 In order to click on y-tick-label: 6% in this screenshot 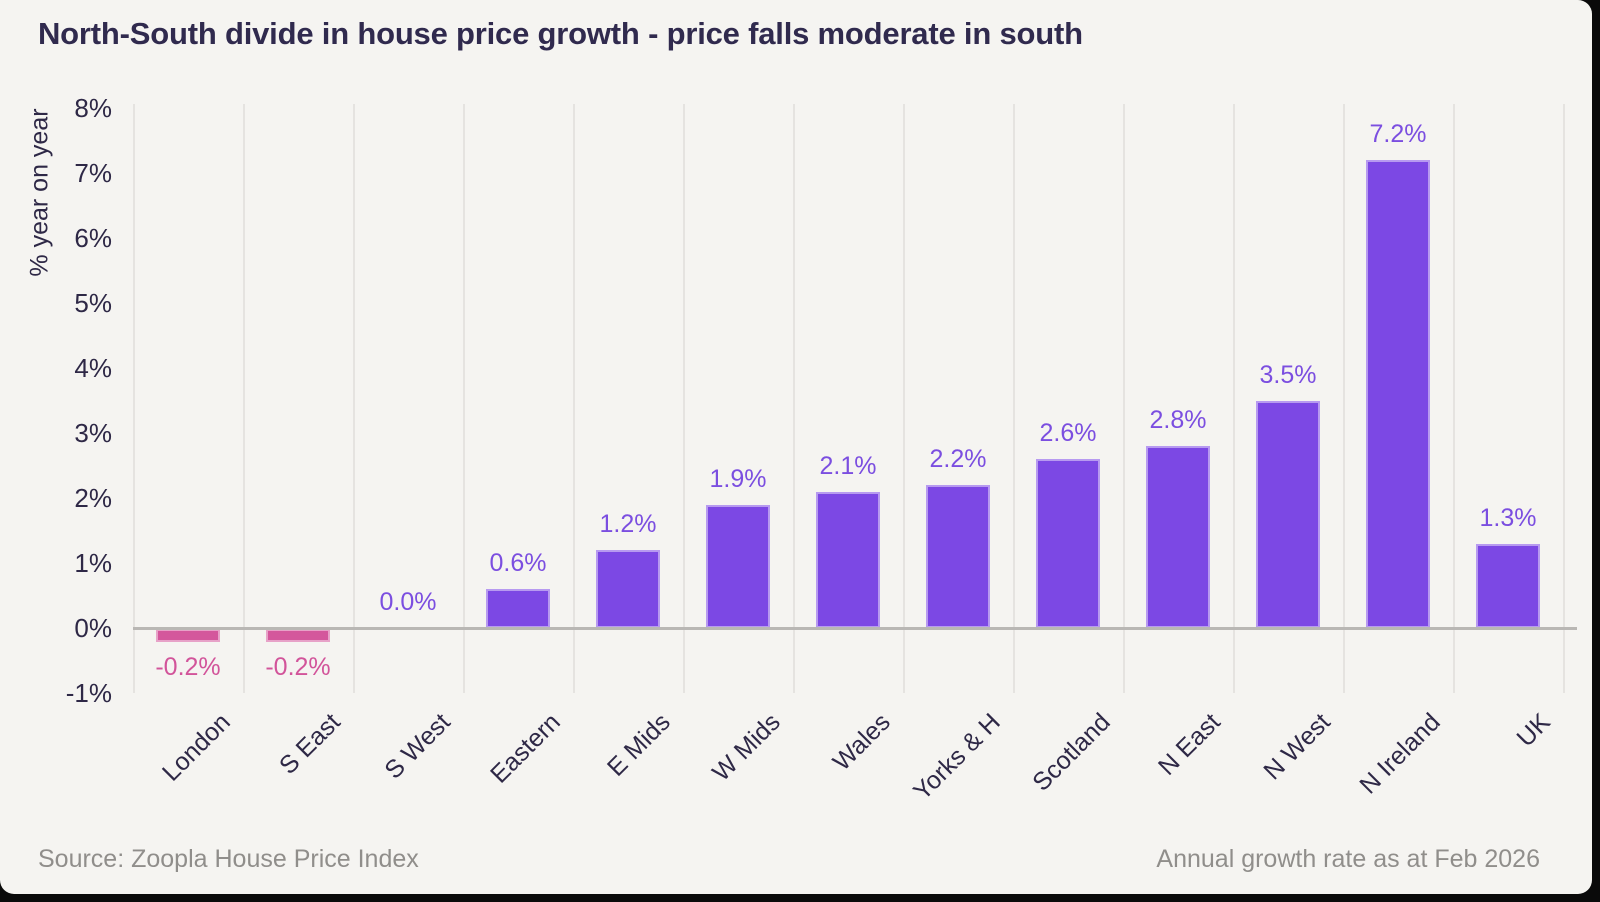, I will do `click(93, 238)`.